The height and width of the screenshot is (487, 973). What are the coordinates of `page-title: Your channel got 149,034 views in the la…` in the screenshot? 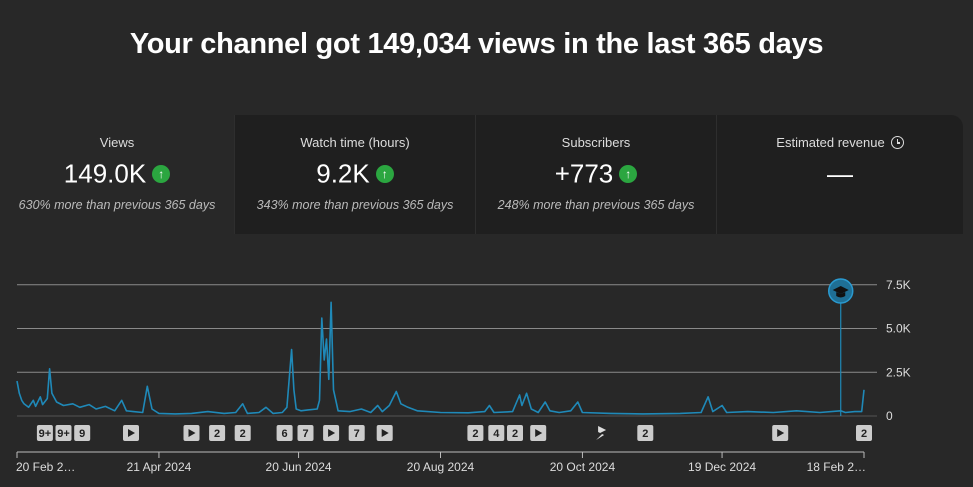 It's located at (476, 44).